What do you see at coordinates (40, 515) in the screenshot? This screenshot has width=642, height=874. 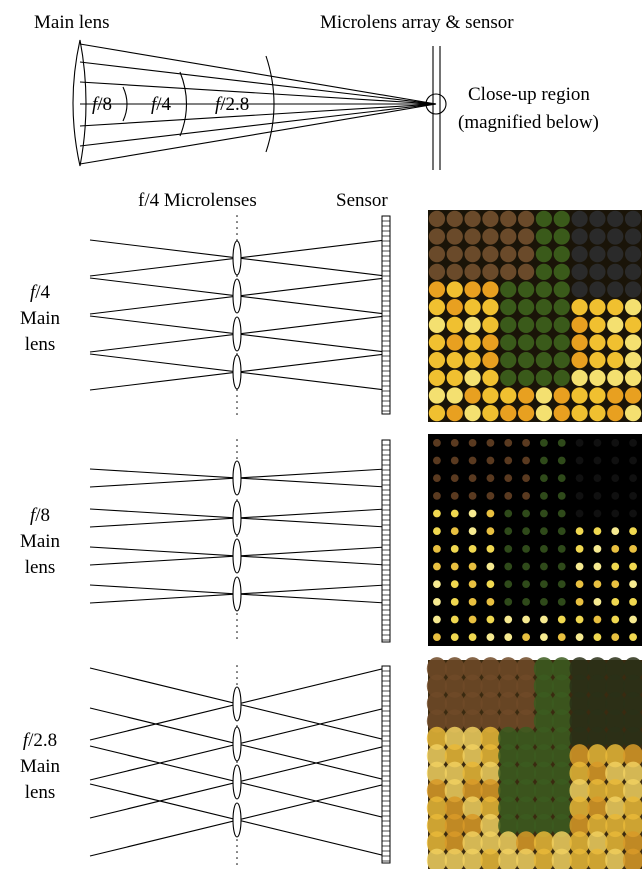 I see `row-label-f-number: f/8` at bounding box center [40, 515].